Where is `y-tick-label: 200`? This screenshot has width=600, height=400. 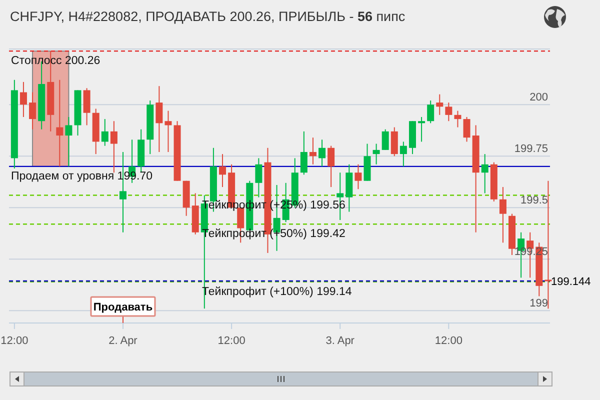 y-tick-label: 200 is located at coordinates (539, 98).